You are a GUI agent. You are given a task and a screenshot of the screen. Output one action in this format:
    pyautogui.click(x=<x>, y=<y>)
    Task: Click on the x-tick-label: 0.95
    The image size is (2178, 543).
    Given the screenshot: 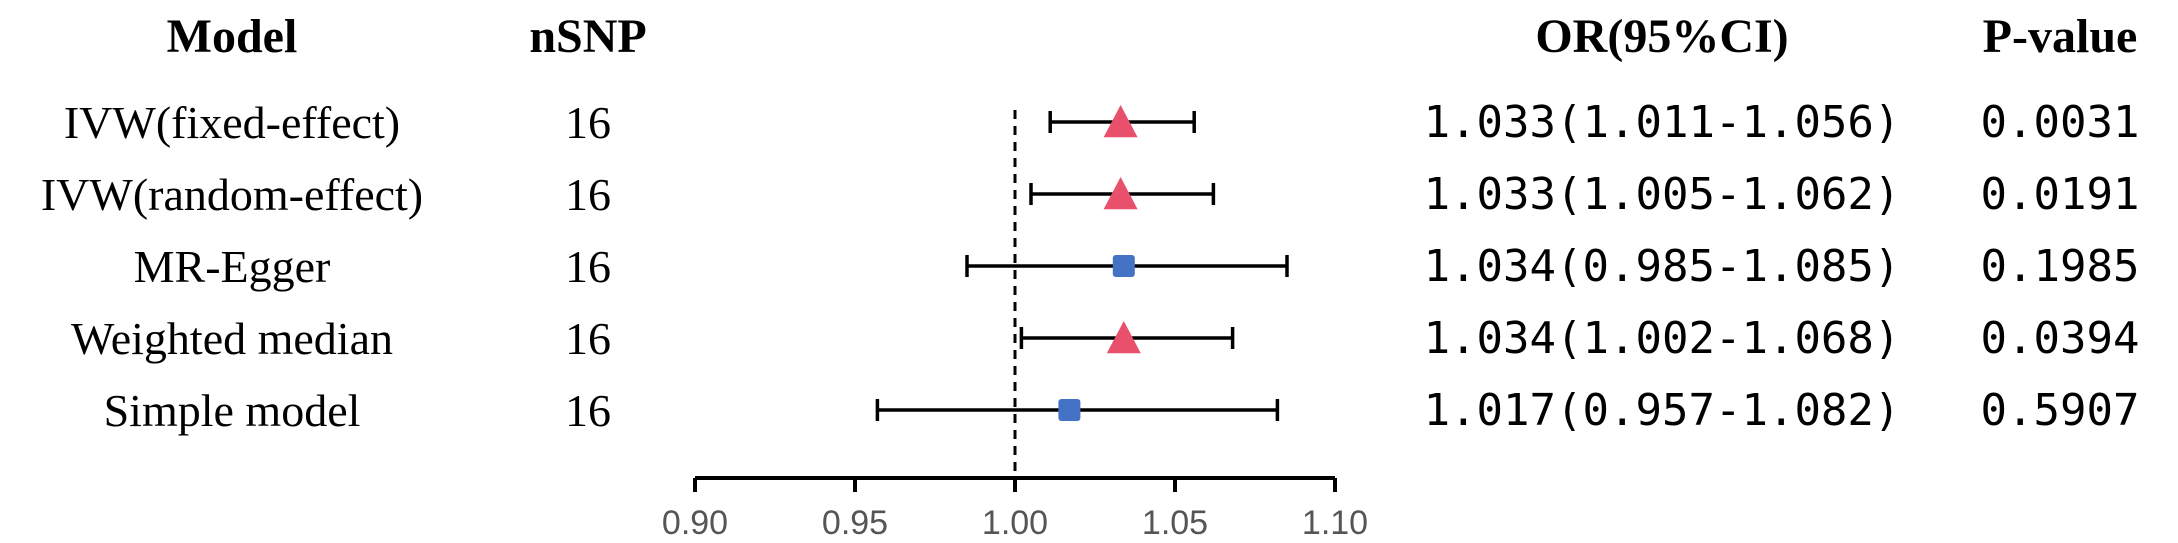 What is the action you would take?
    pyautogui.click(x=855, y=523)
    